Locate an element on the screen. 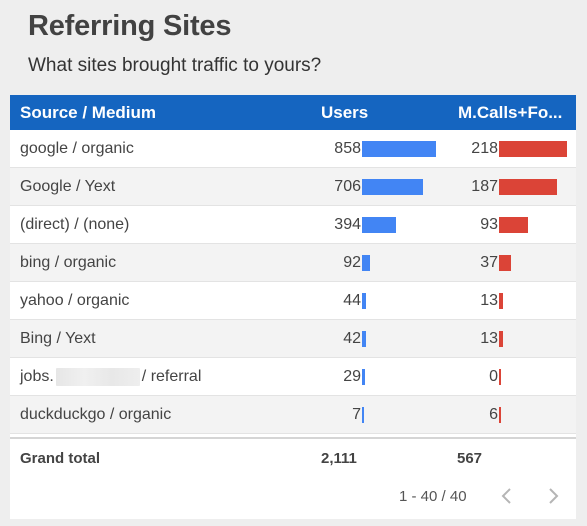  next-page-button is located at coordinates (553, 496).